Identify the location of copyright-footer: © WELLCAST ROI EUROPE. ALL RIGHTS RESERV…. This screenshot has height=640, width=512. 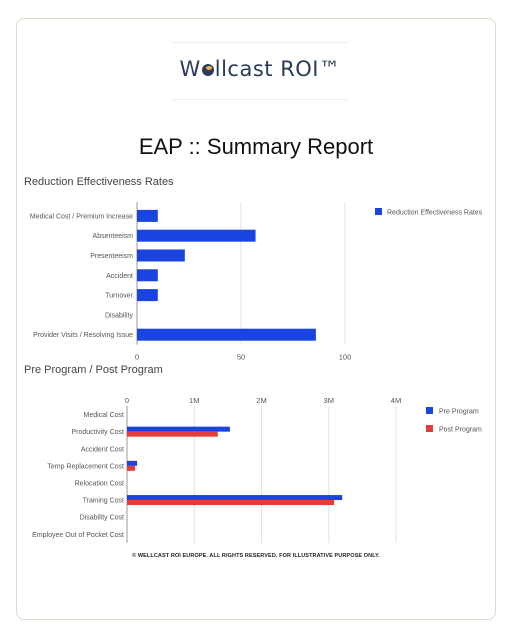
(256, 556).